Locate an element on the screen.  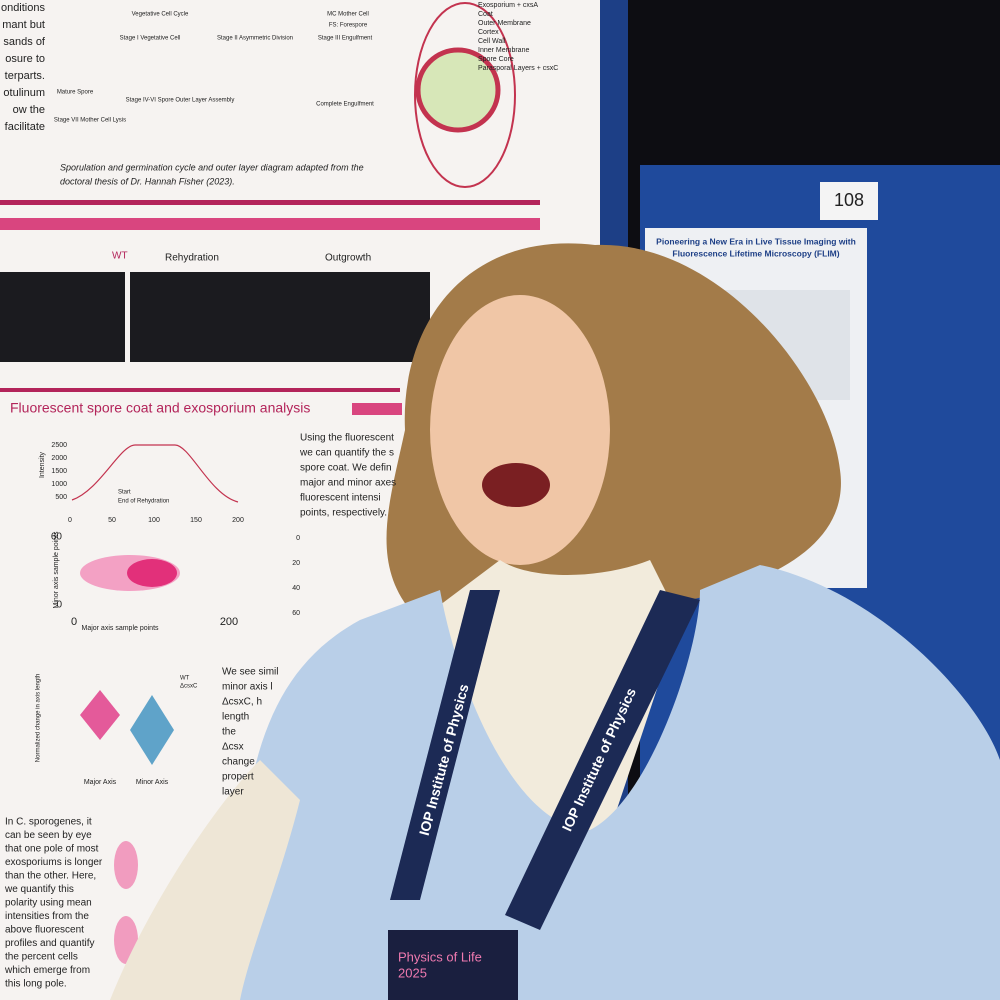
x-tick-label: 150 is located at coordinates (196, 520).